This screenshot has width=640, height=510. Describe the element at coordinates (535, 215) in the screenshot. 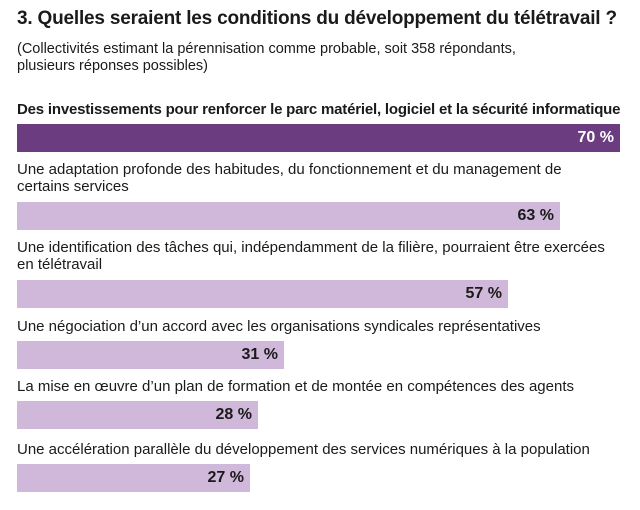

I see `value-label: 63 %` at that location.